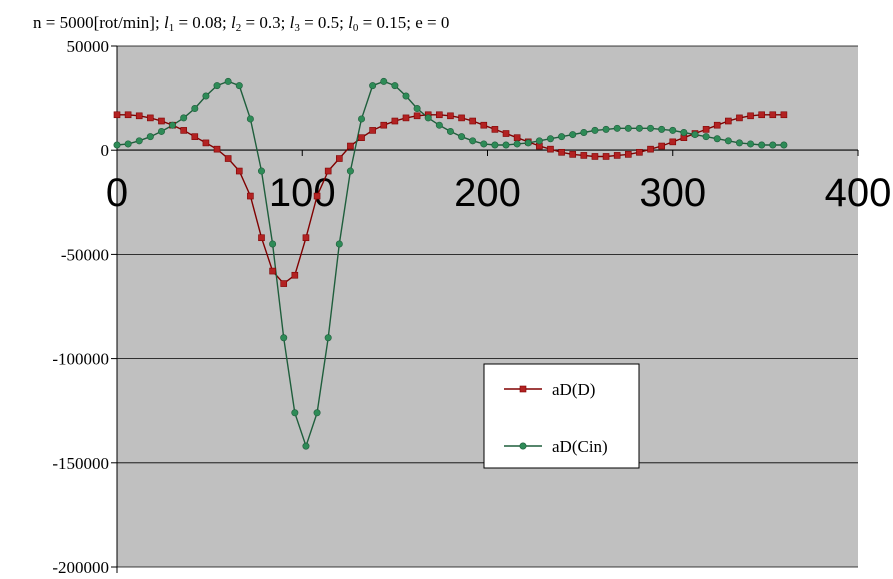 Image resolution: width=893 pixels, height=579 pixels. What do you see at coordinates (573, 389) in the screenshot?
I see `legend-label-aD-D: aD(D)` at bounding box center [573, 389].